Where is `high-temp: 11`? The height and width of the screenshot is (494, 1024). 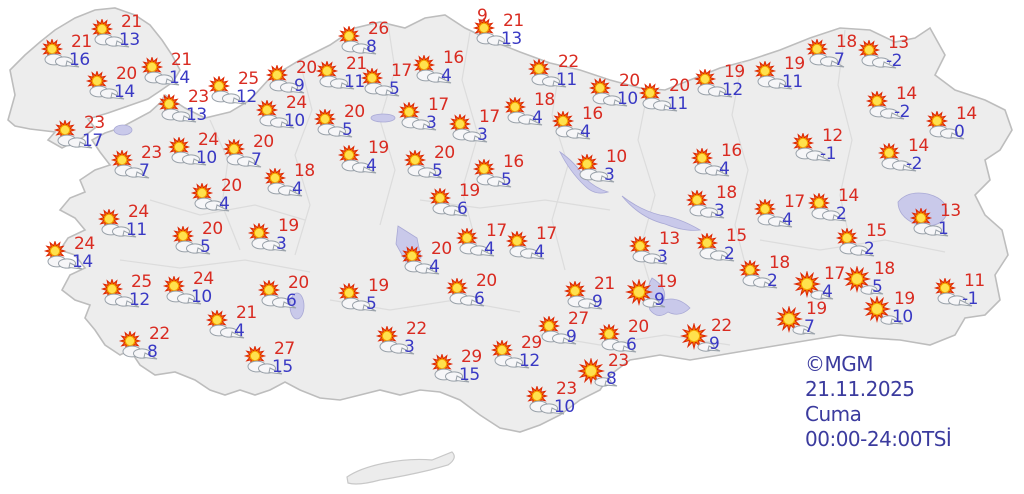
high-temp: 11 is located at coordinates (974, 281).